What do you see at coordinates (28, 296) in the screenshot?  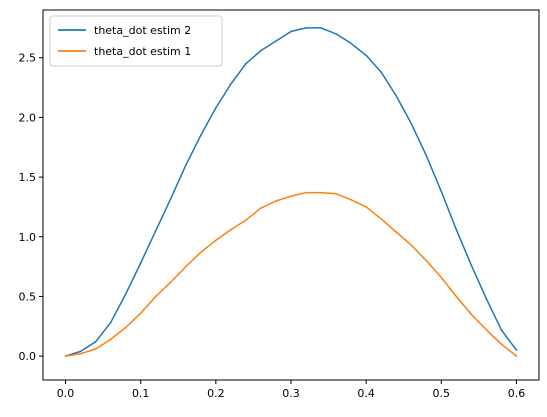 I see `y-tick-label: 0.5` at bounding box center [28, 296].